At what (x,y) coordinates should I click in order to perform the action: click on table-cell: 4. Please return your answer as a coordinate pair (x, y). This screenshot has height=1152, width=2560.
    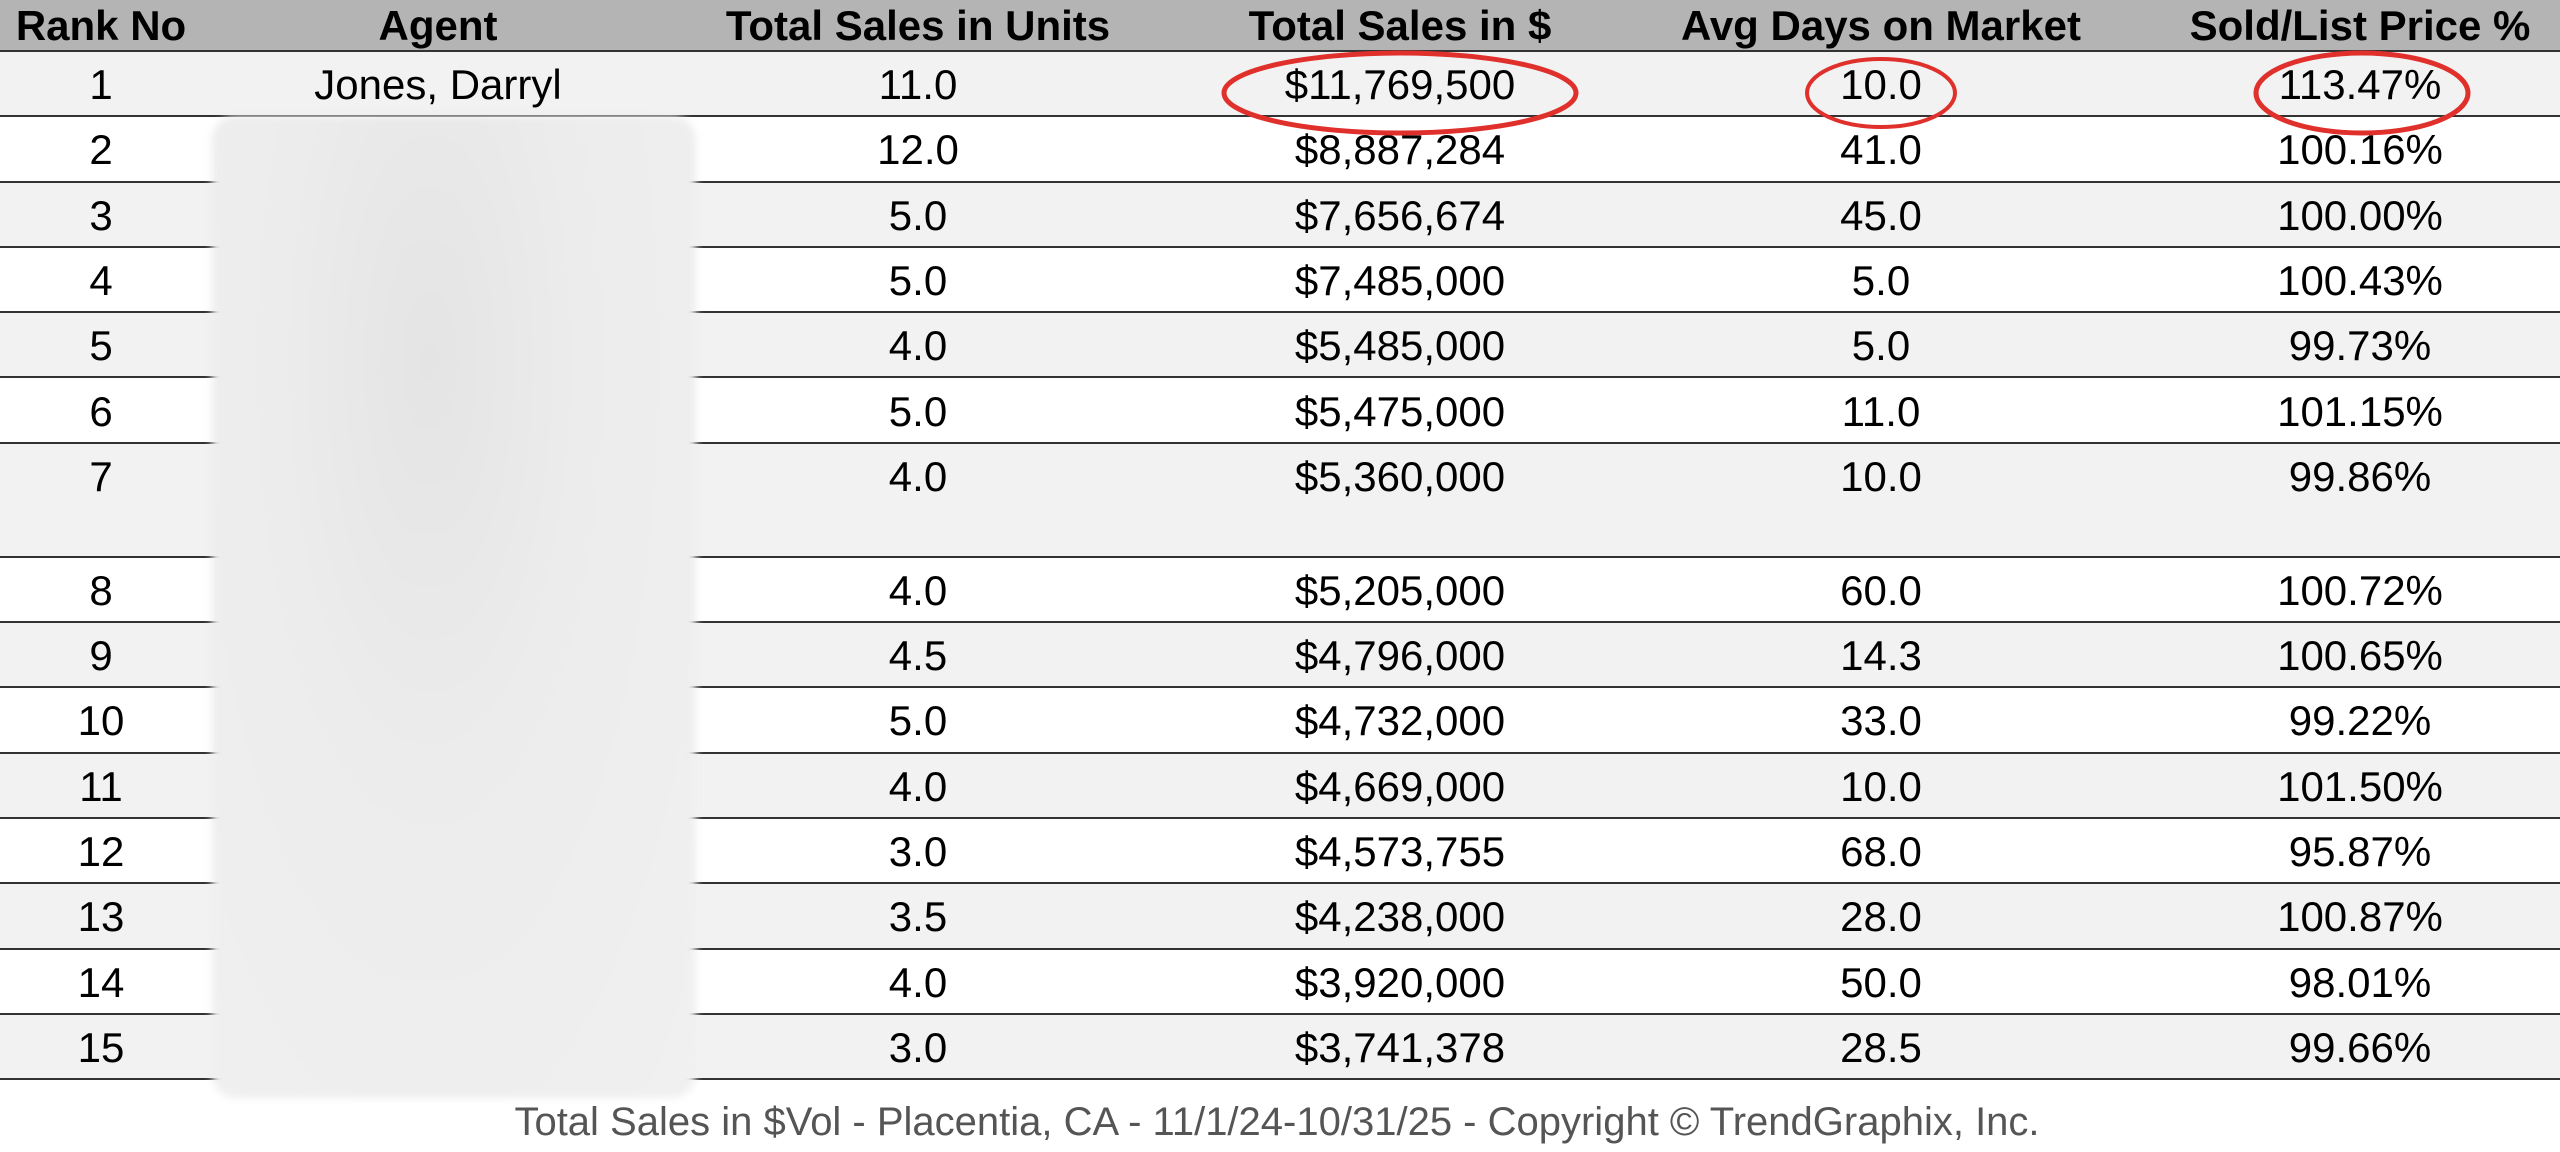
    Looking at the image, I should click on (101, 280).